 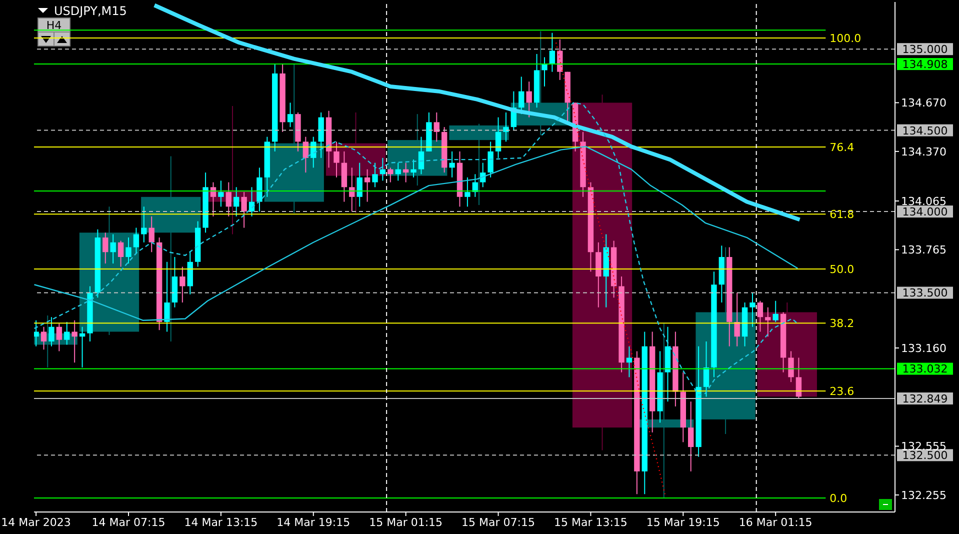 What do you see at coordinates (923, 348) in the screenshot?
I see `y-tick-label: 133.160` at bounding box center [923, 348].